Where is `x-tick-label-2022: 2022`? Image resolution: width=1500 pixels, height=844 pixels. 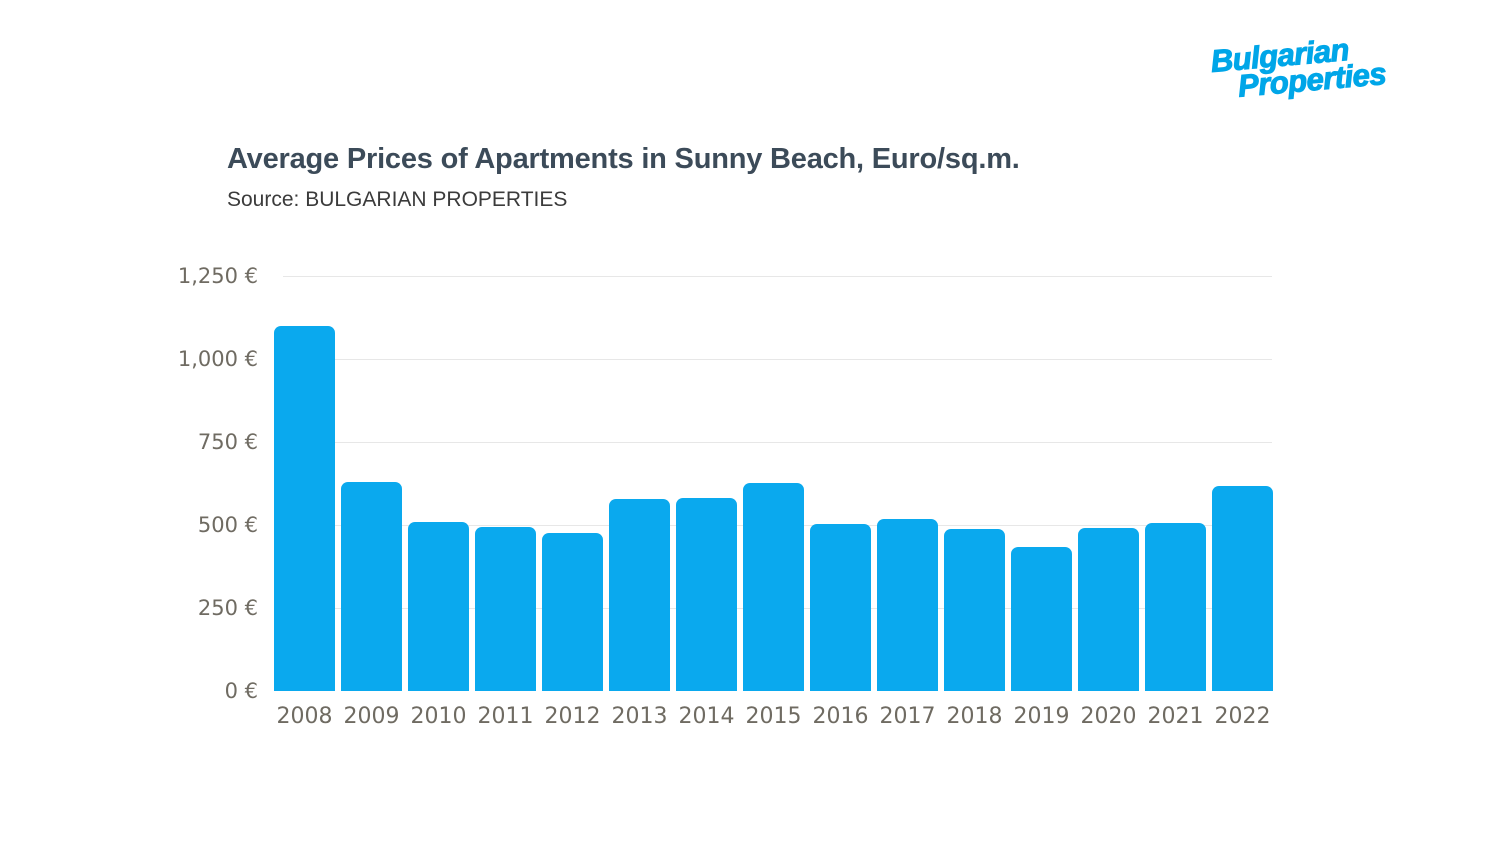
x-tick-label-2022: 2022 is located at coordinates (1242, 716).